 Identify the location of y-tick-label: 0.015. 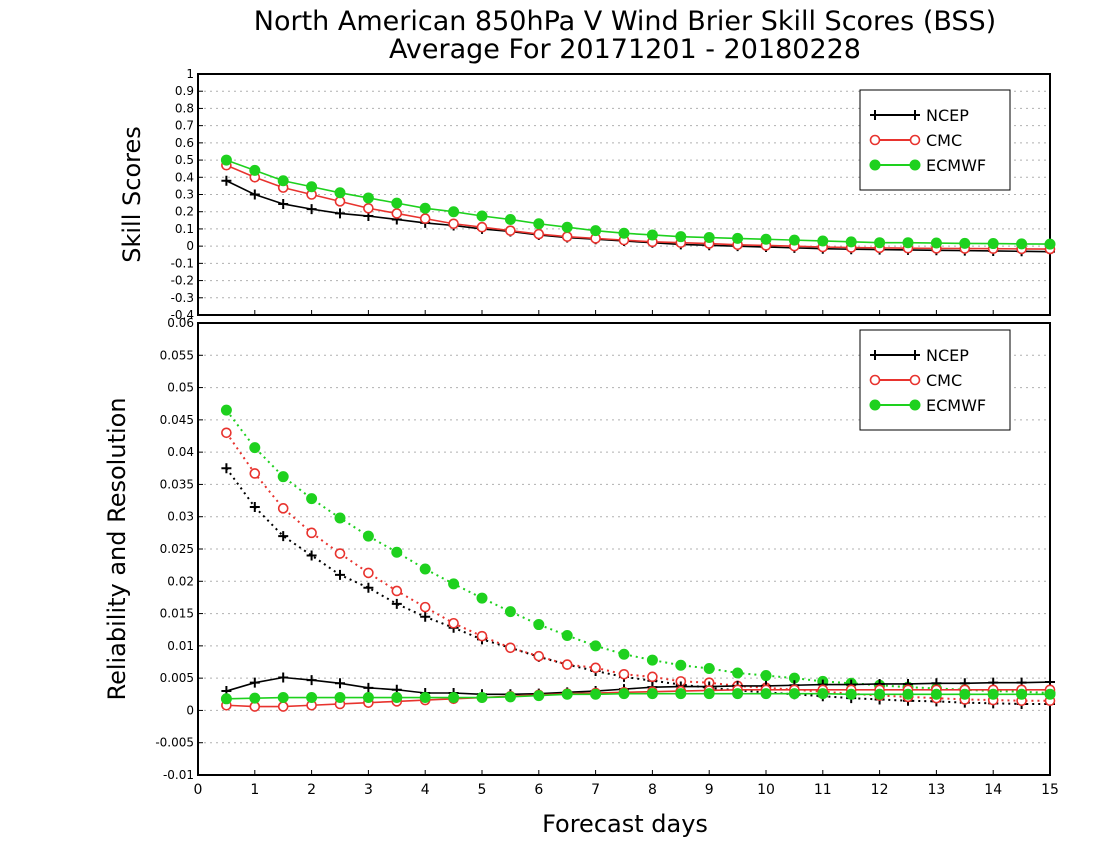
(177, 614).